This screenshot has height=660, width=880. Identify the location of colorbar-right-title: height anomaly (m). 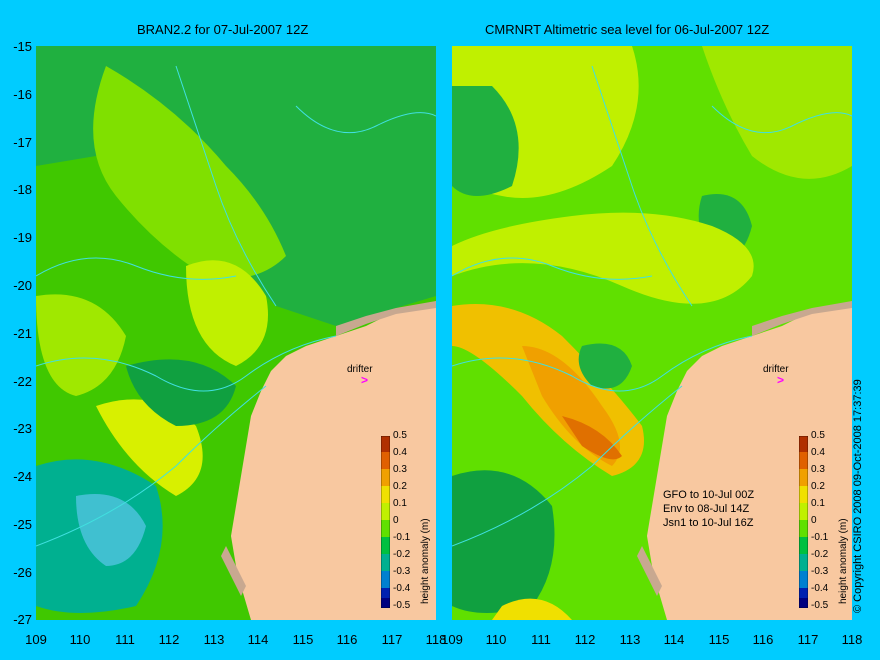
(843, 561).